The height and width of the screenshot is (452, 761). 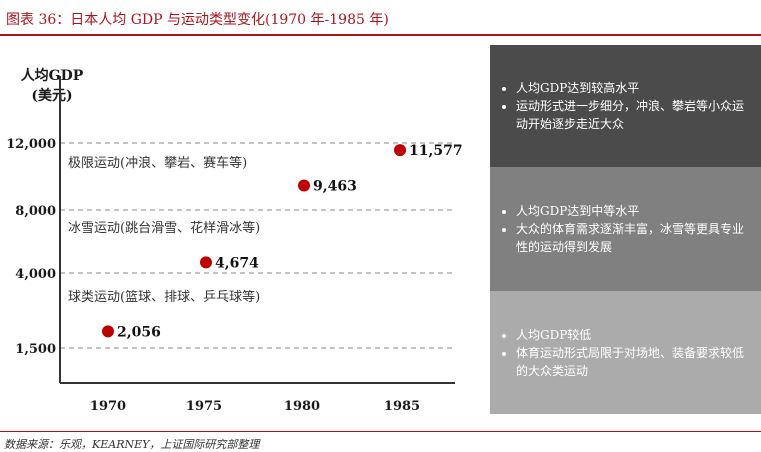 I want to click on x-tick-label: 1975, so click(x=204, y=406).